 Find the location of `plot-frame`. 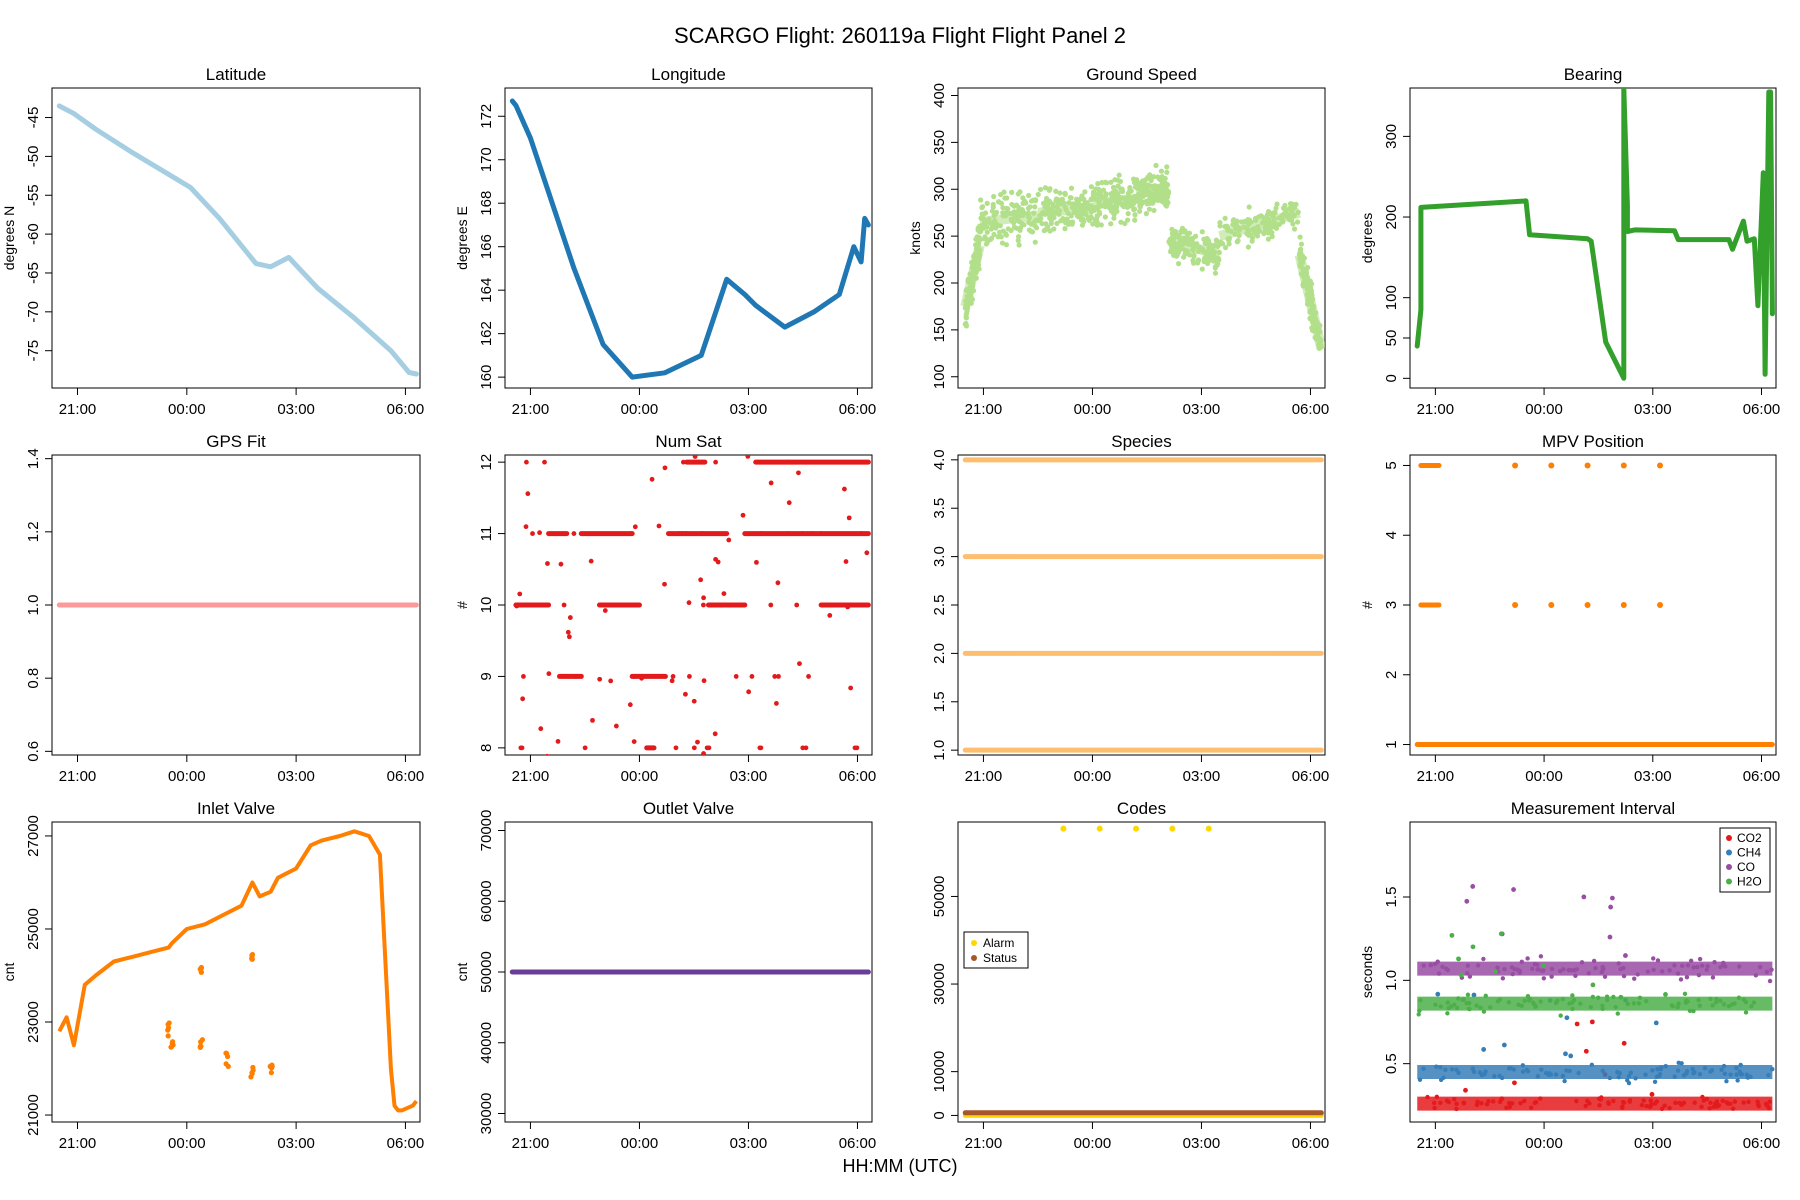

plot-frame is located at coordinates (236, 972).